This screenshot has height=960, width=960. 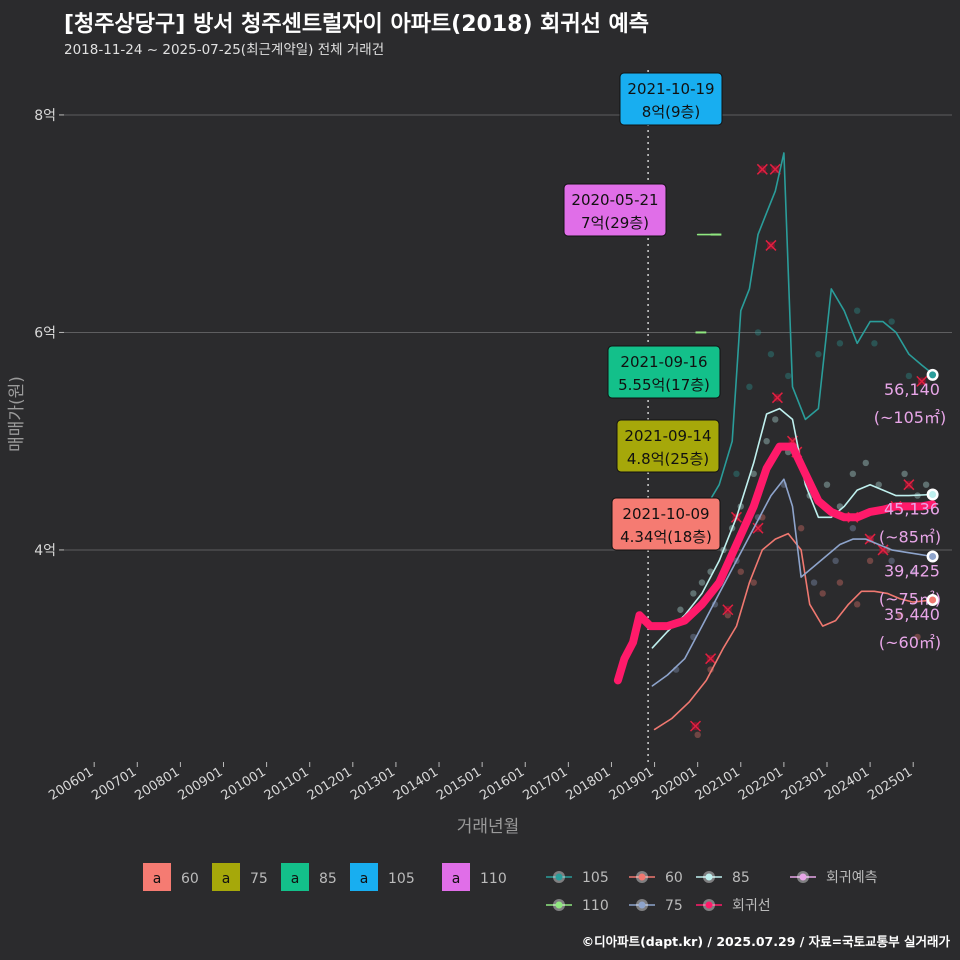 I want to click on annotation-2020-05-21: 2020-05-21 7억(29층), so click(x=615, y=210).